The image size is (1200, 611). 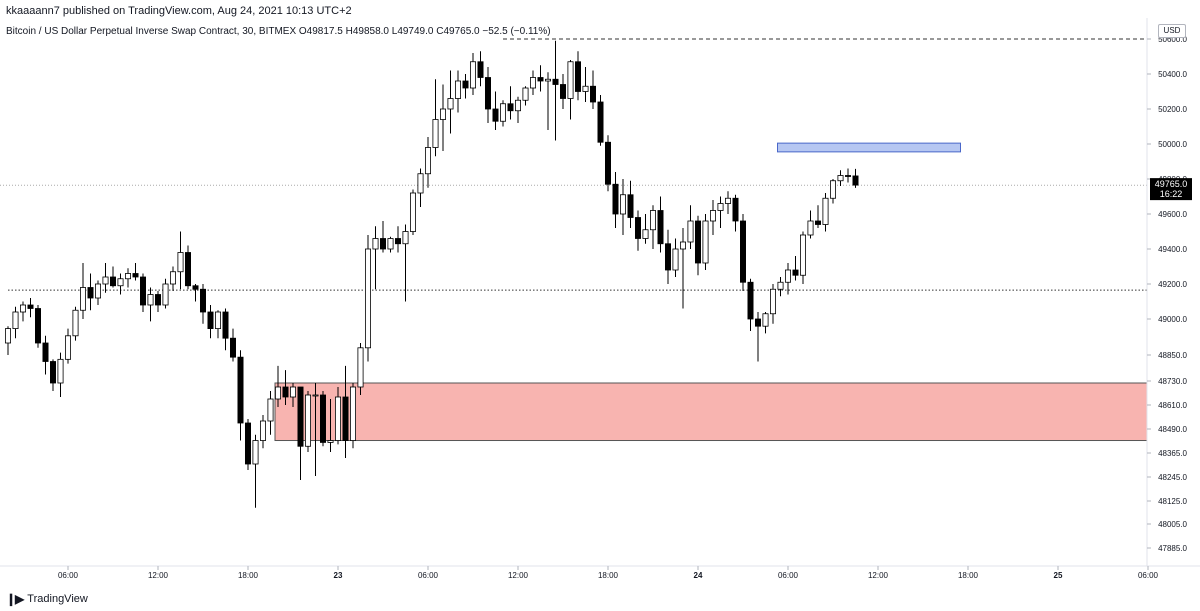 I want to click on last-price-countdown: 16:22, so click(x=1171, y=194).